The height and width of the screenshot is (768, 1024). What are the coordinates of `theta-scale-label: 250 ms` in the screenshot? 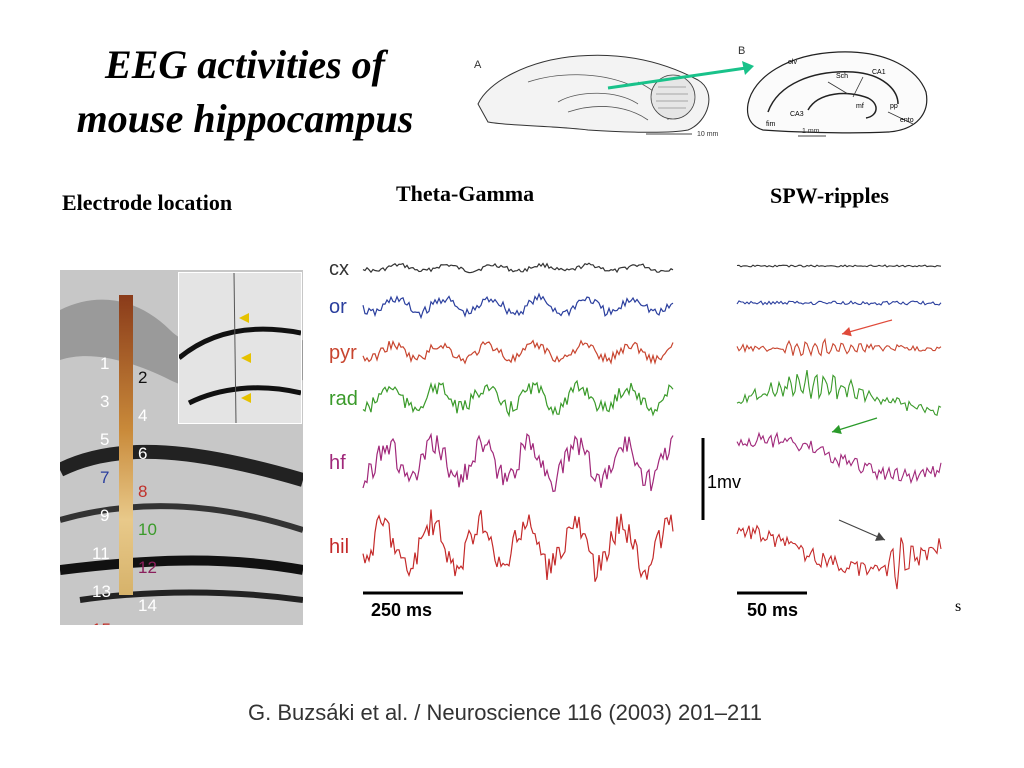 It's located at (401, 610).